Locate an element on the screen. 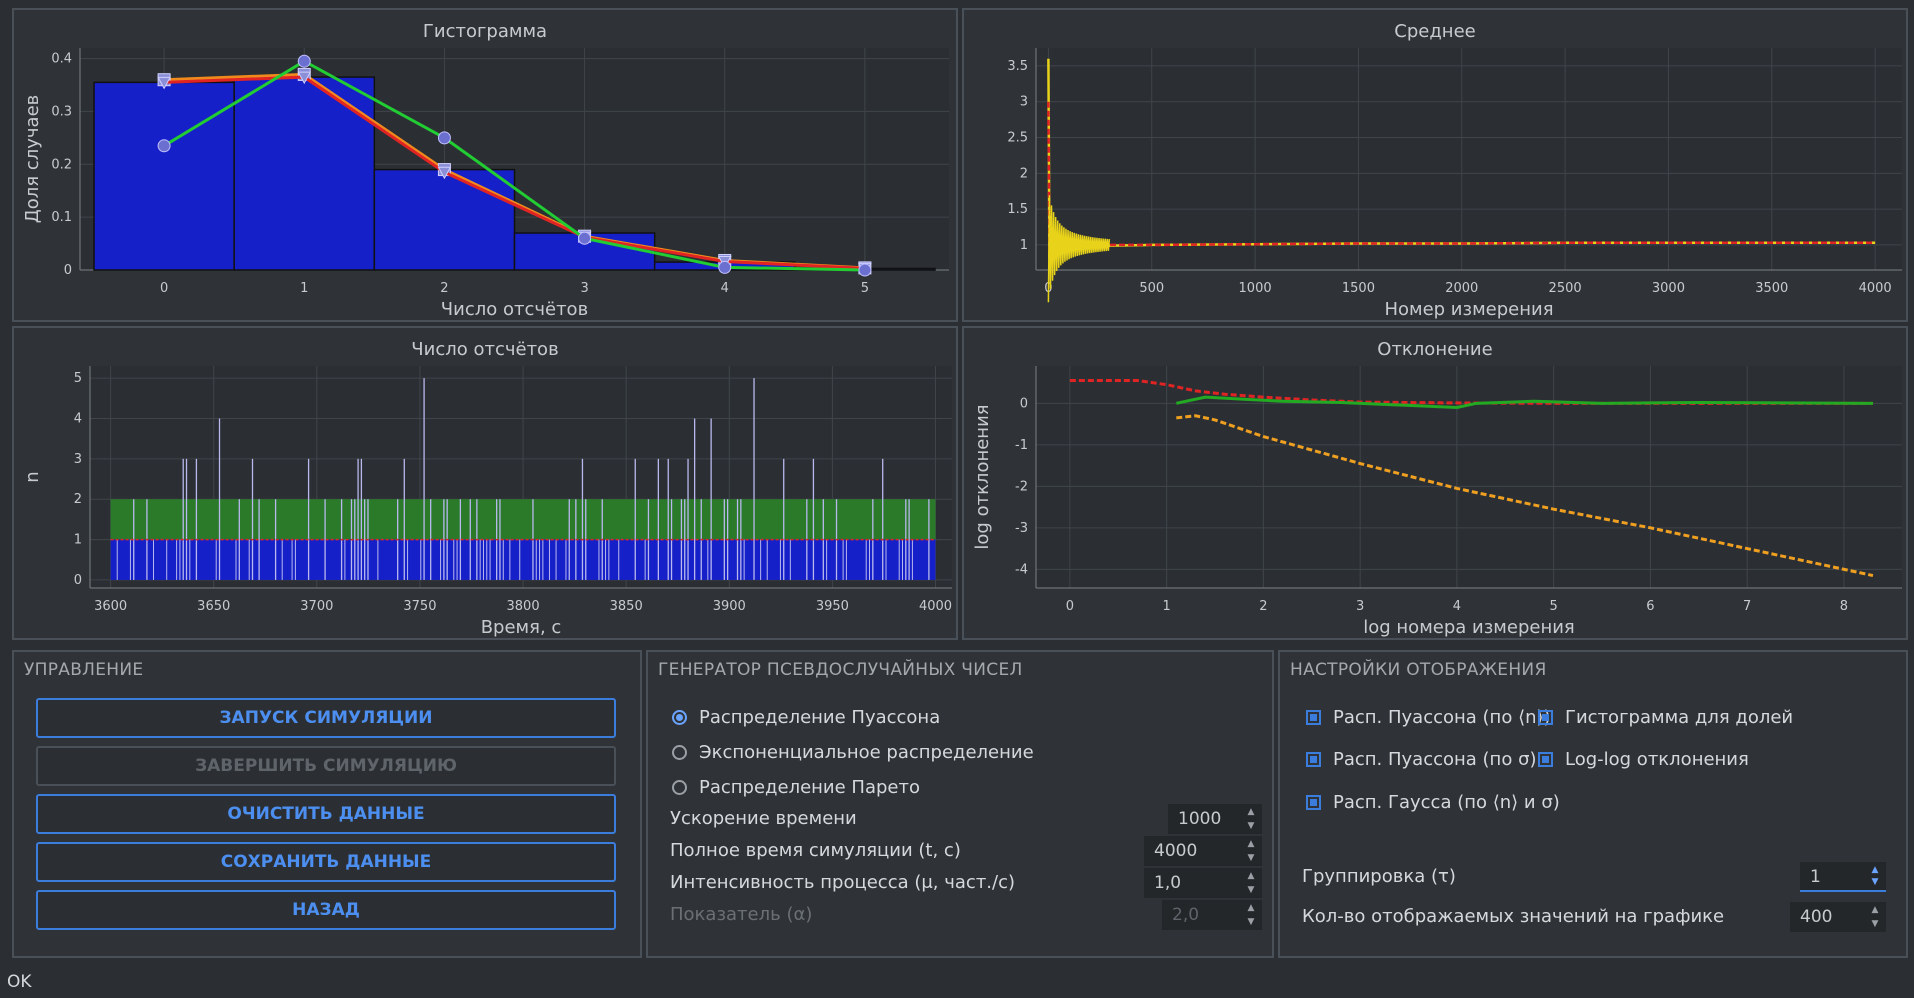 The image size is (1914, 998). start-simulation-button: ЗАПУСК СИМУЛЯЦИИ is located at coordinates (326, 718).